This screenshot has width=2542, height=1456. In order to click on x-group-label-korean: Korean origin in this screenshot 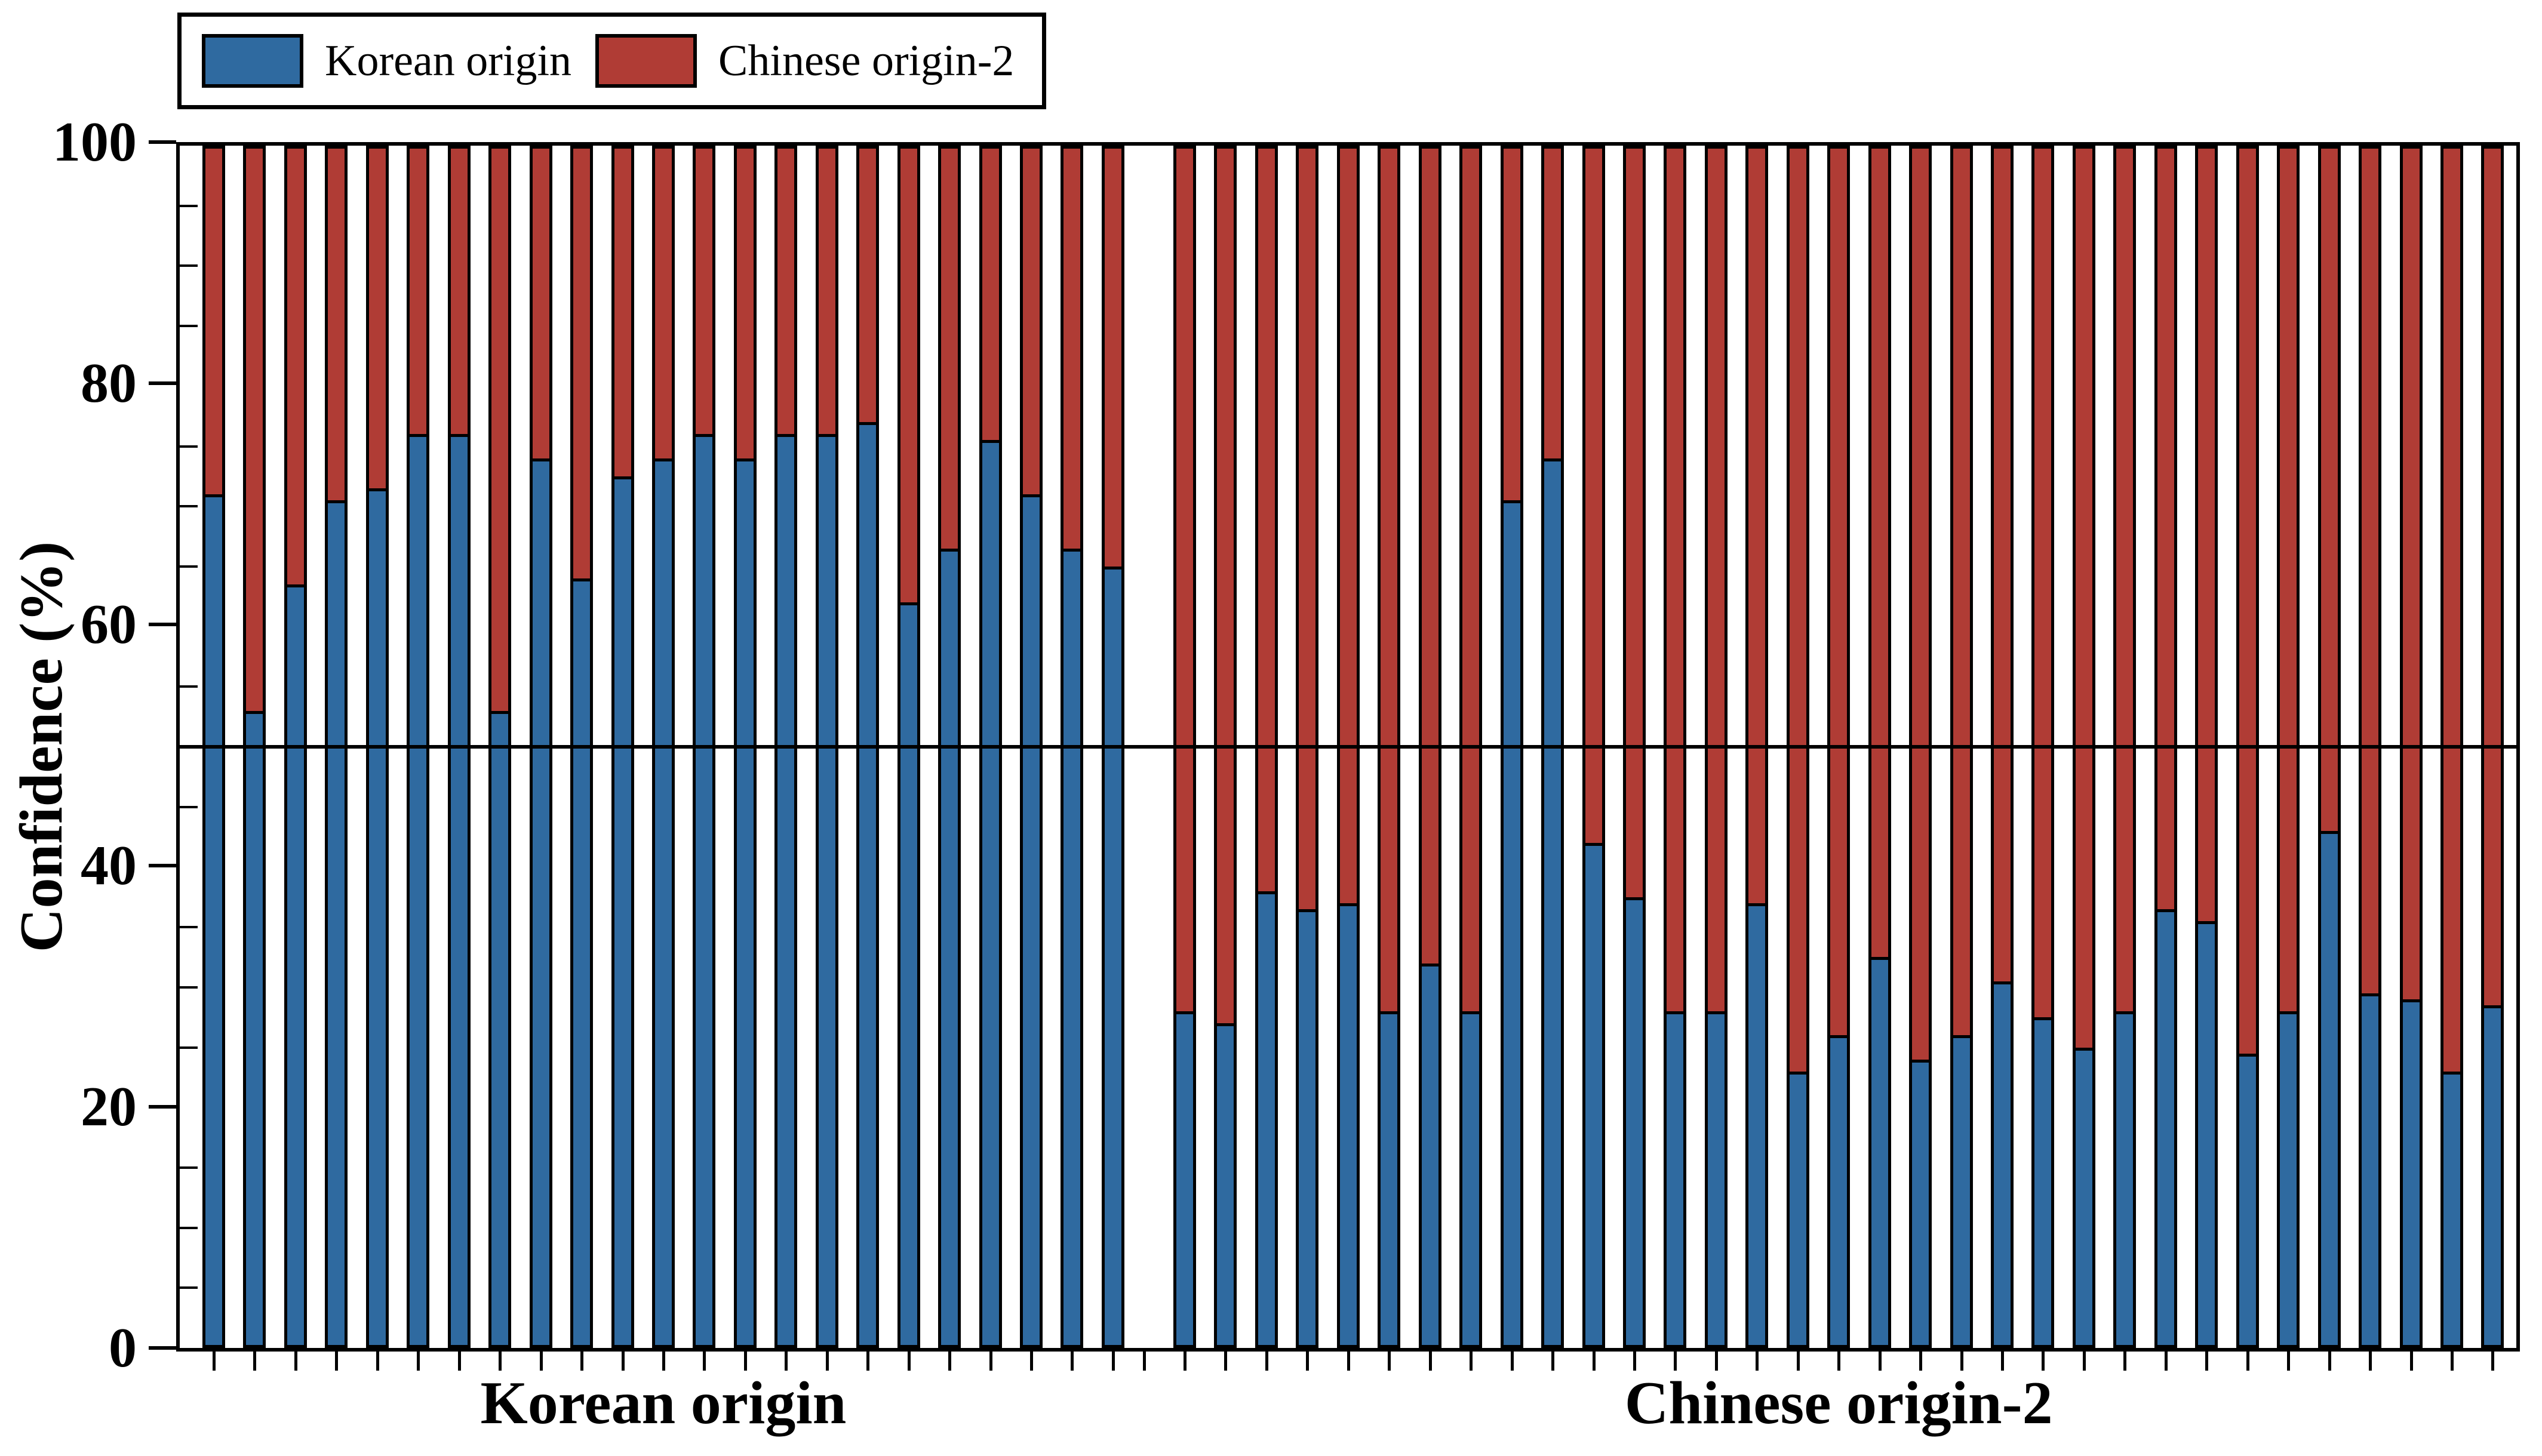, I will do `click(663, 1403)`.